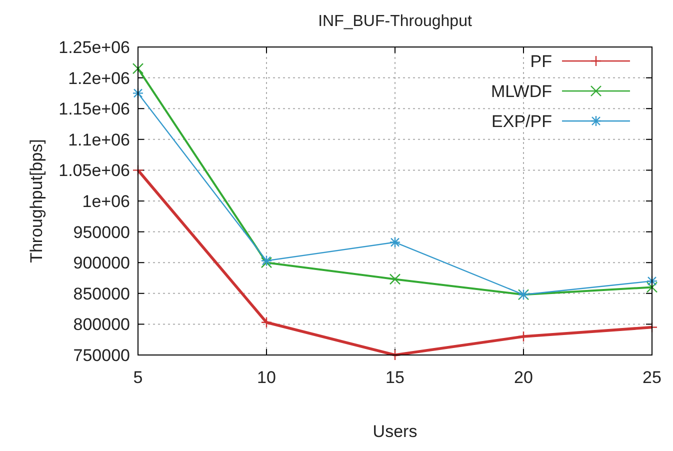 The width and height of the screenshot is (673, 451). I want to click on x-tick-label: 15, so click(395, 377).